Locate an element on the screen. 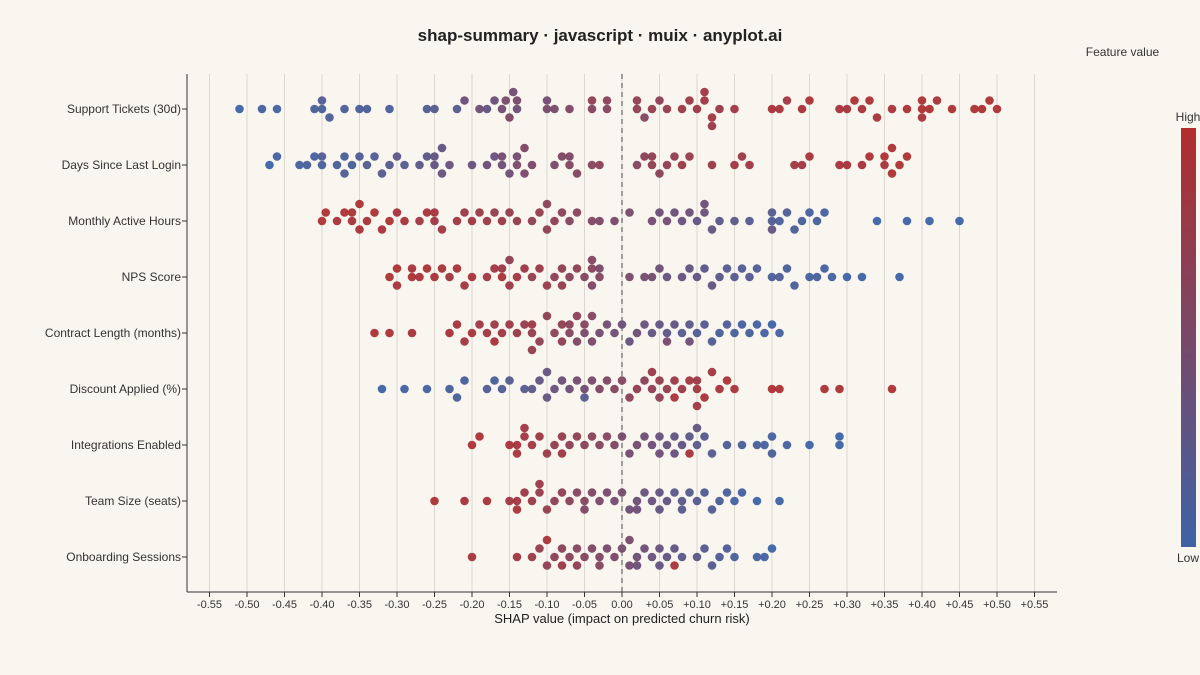  x-tick-label: -0.20 is located at coordinates (471, 605).